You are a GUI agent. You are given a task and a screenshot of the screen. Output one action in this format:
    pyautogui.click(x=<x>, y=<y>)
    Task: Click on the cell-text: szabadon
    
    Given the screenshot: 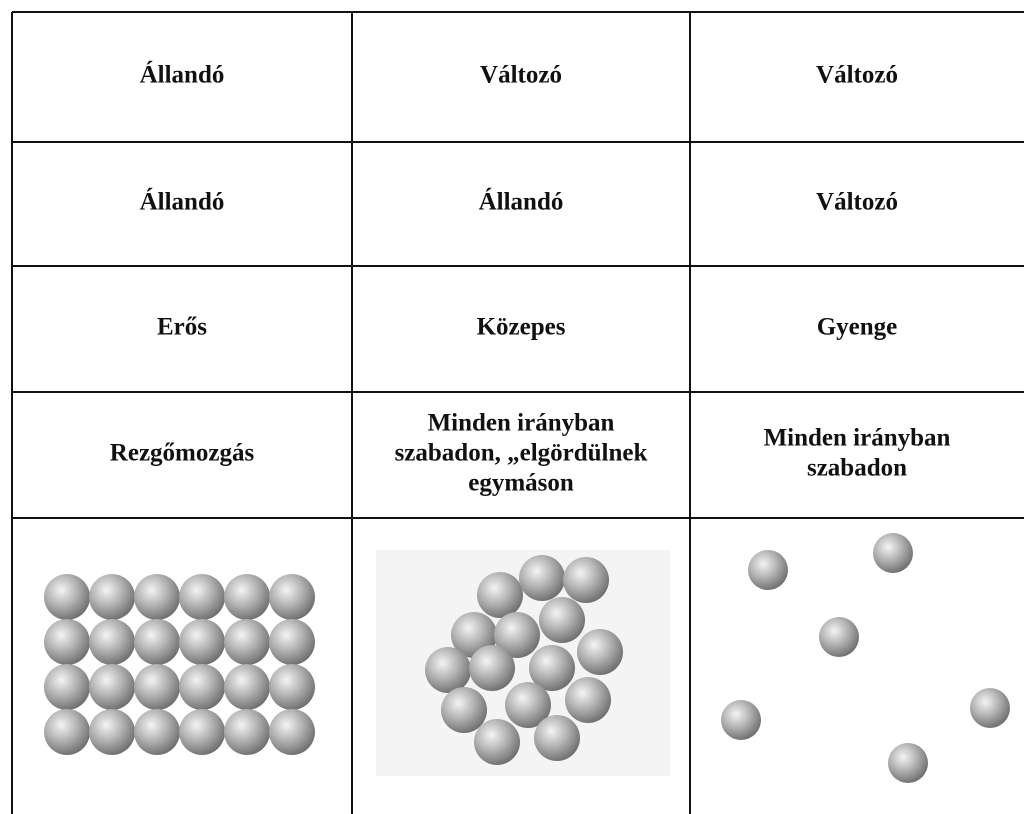 What is the action you would take?
    pyautogui.click(x=857, y=468)
    